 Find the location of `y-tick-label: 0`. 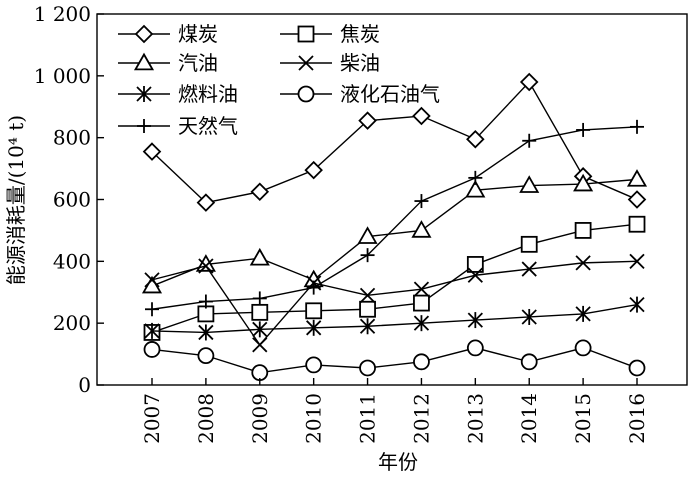

y-tick-label: 0 is located at coordinates (84, 385).